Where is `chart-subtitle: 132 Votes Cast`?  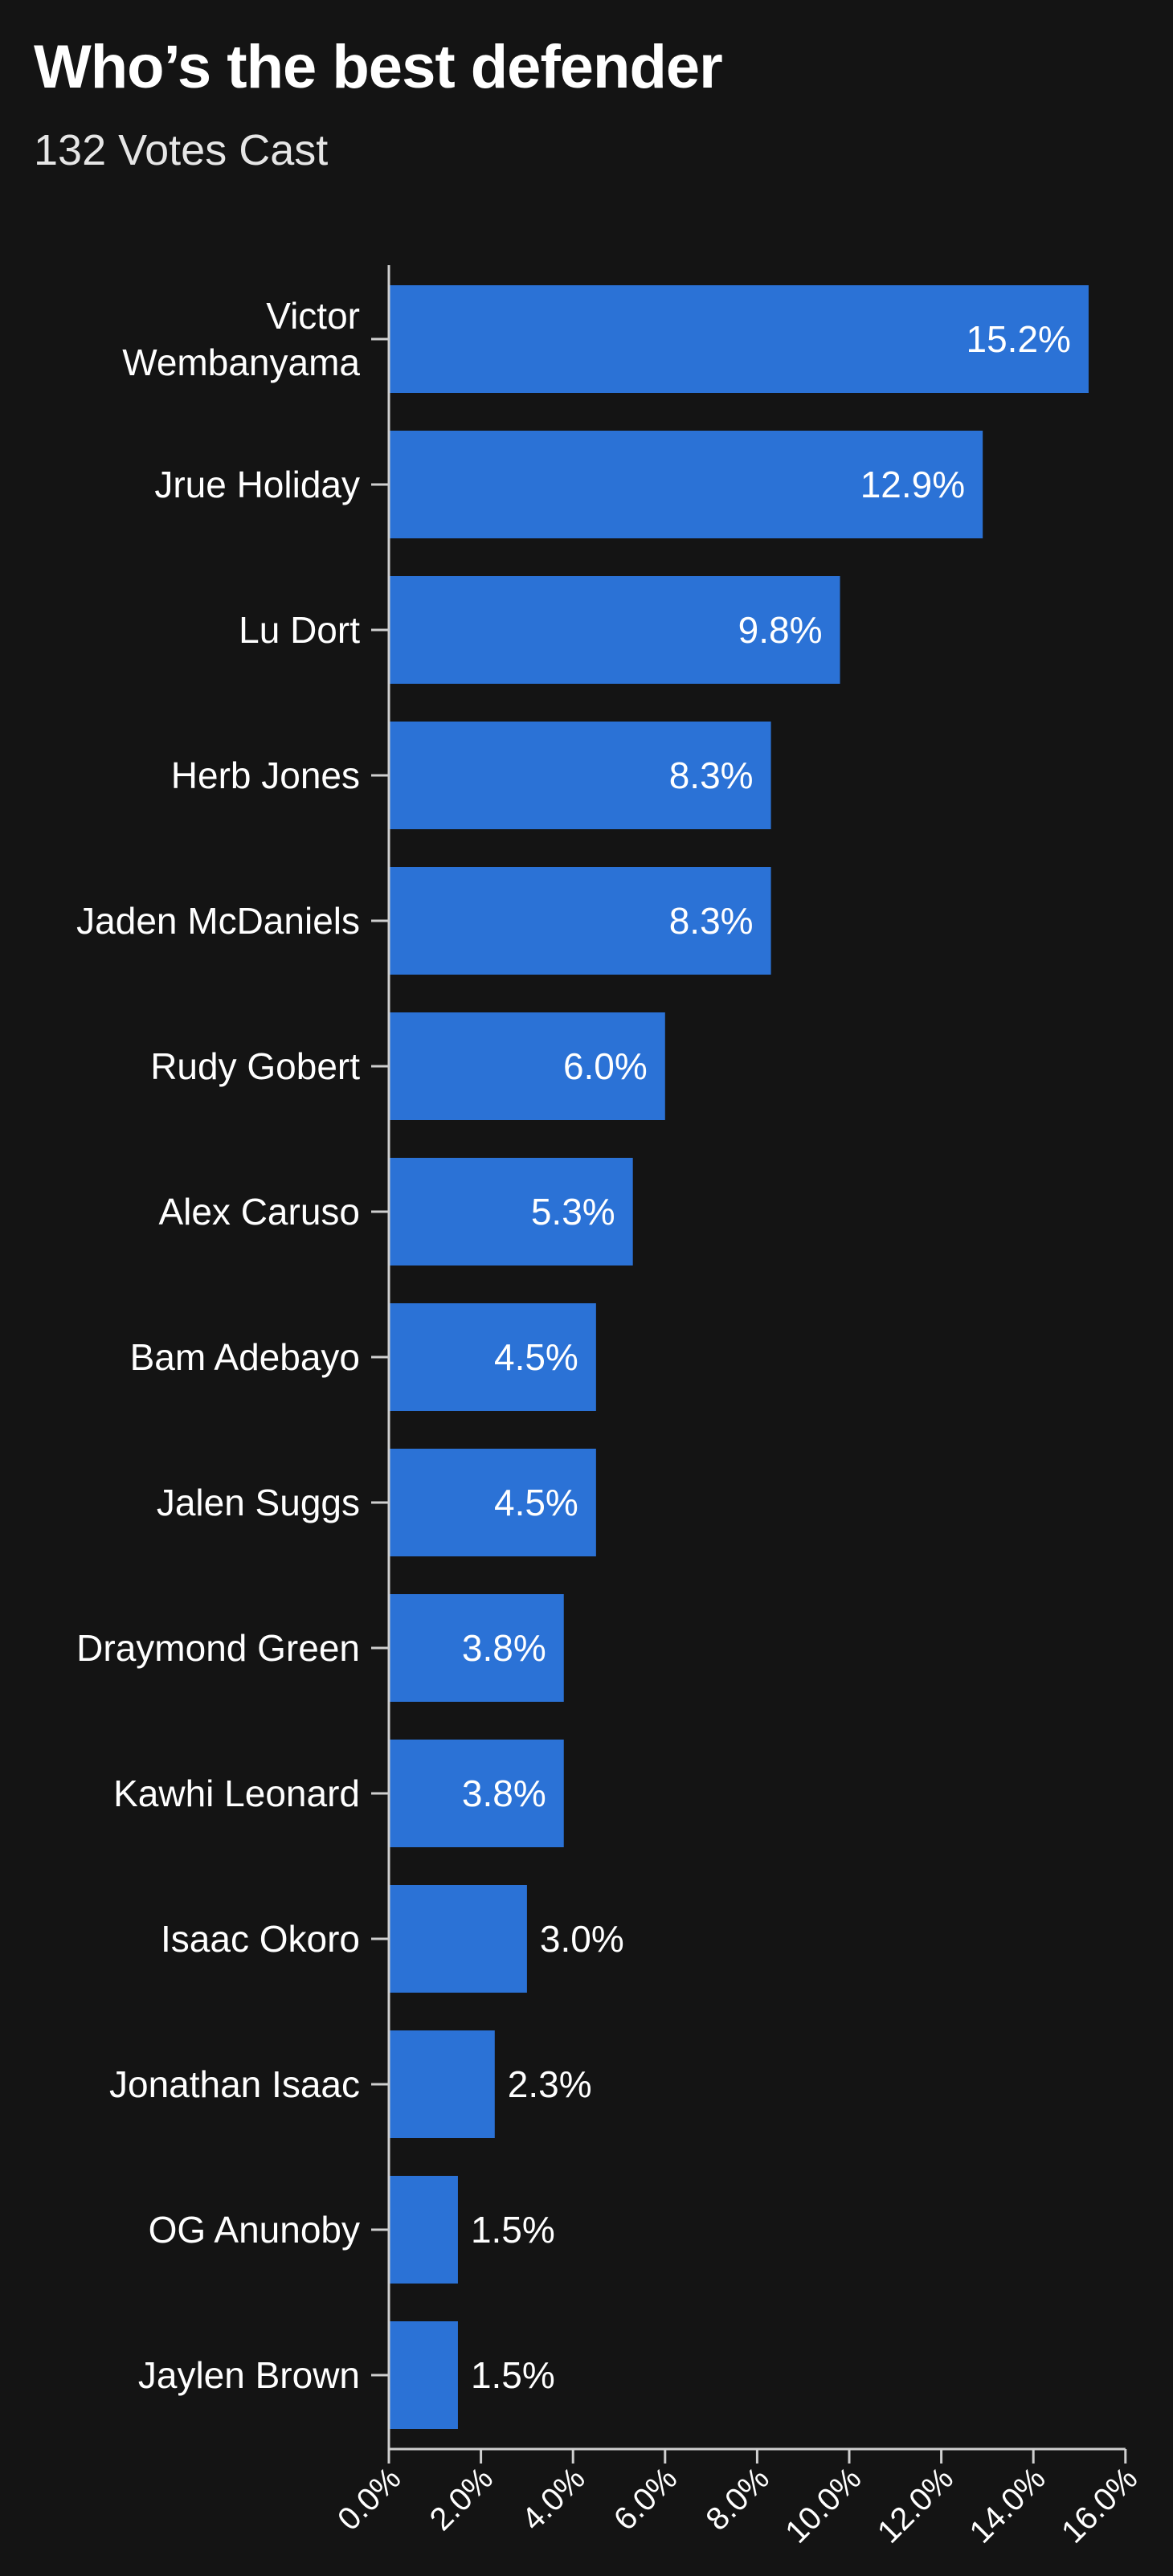
chart-subtitle: 132 Votes Cast is located at coordinates (181, 150).